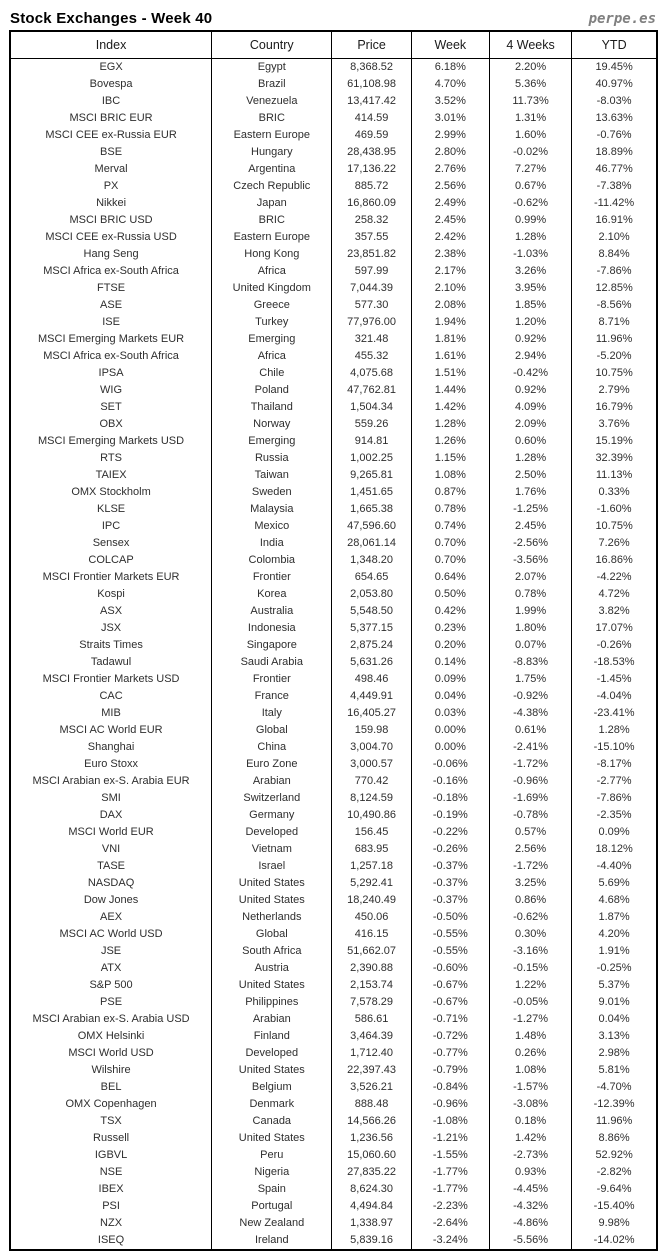 The image size is (664, 1260). What do you see at coordinates (111, 577) in the screenshot?
I see `cell-index: MSCI Frontier Markets EUR` at bounding box center [111, 577].